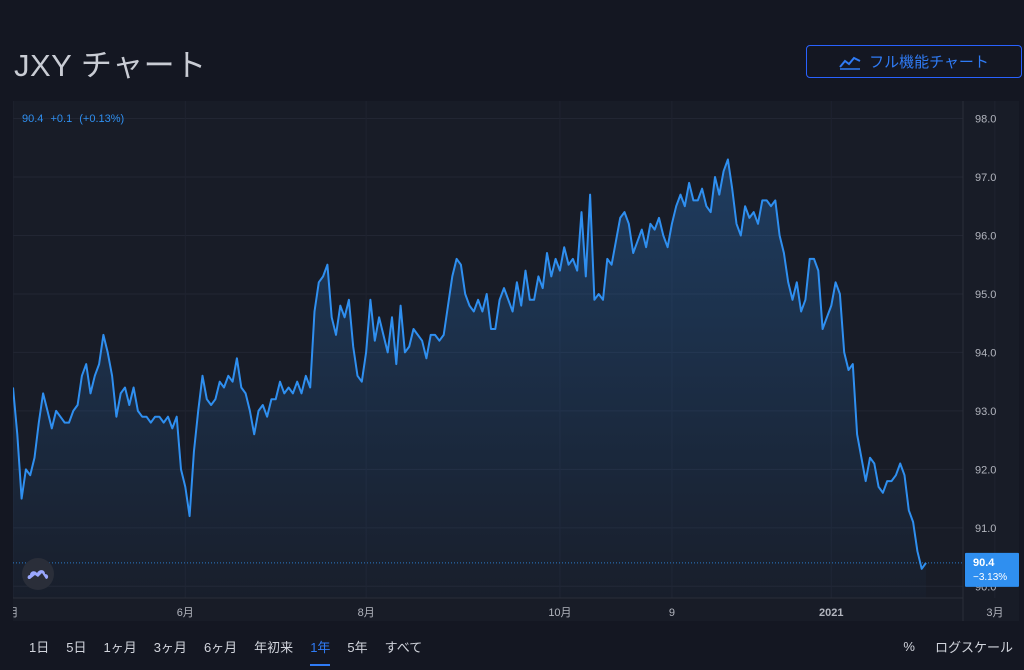  What do you see at coordinates (366, 613) in the screenshot?
I see `x-tick-label: 8月` at bounding box center [366, 613].